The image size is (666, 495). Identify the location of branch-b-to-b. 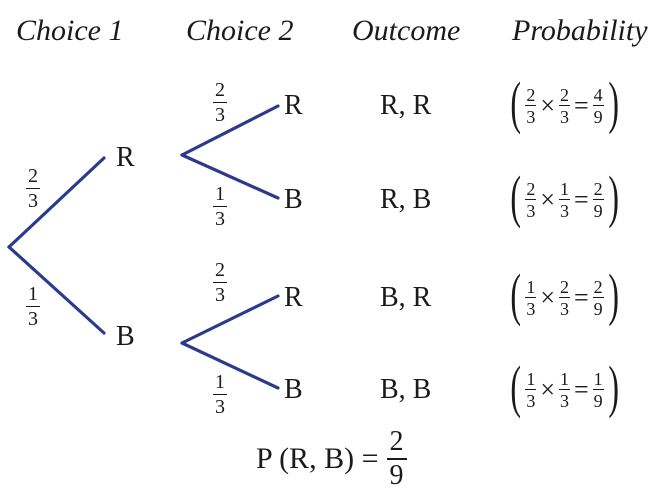
(230, 365).